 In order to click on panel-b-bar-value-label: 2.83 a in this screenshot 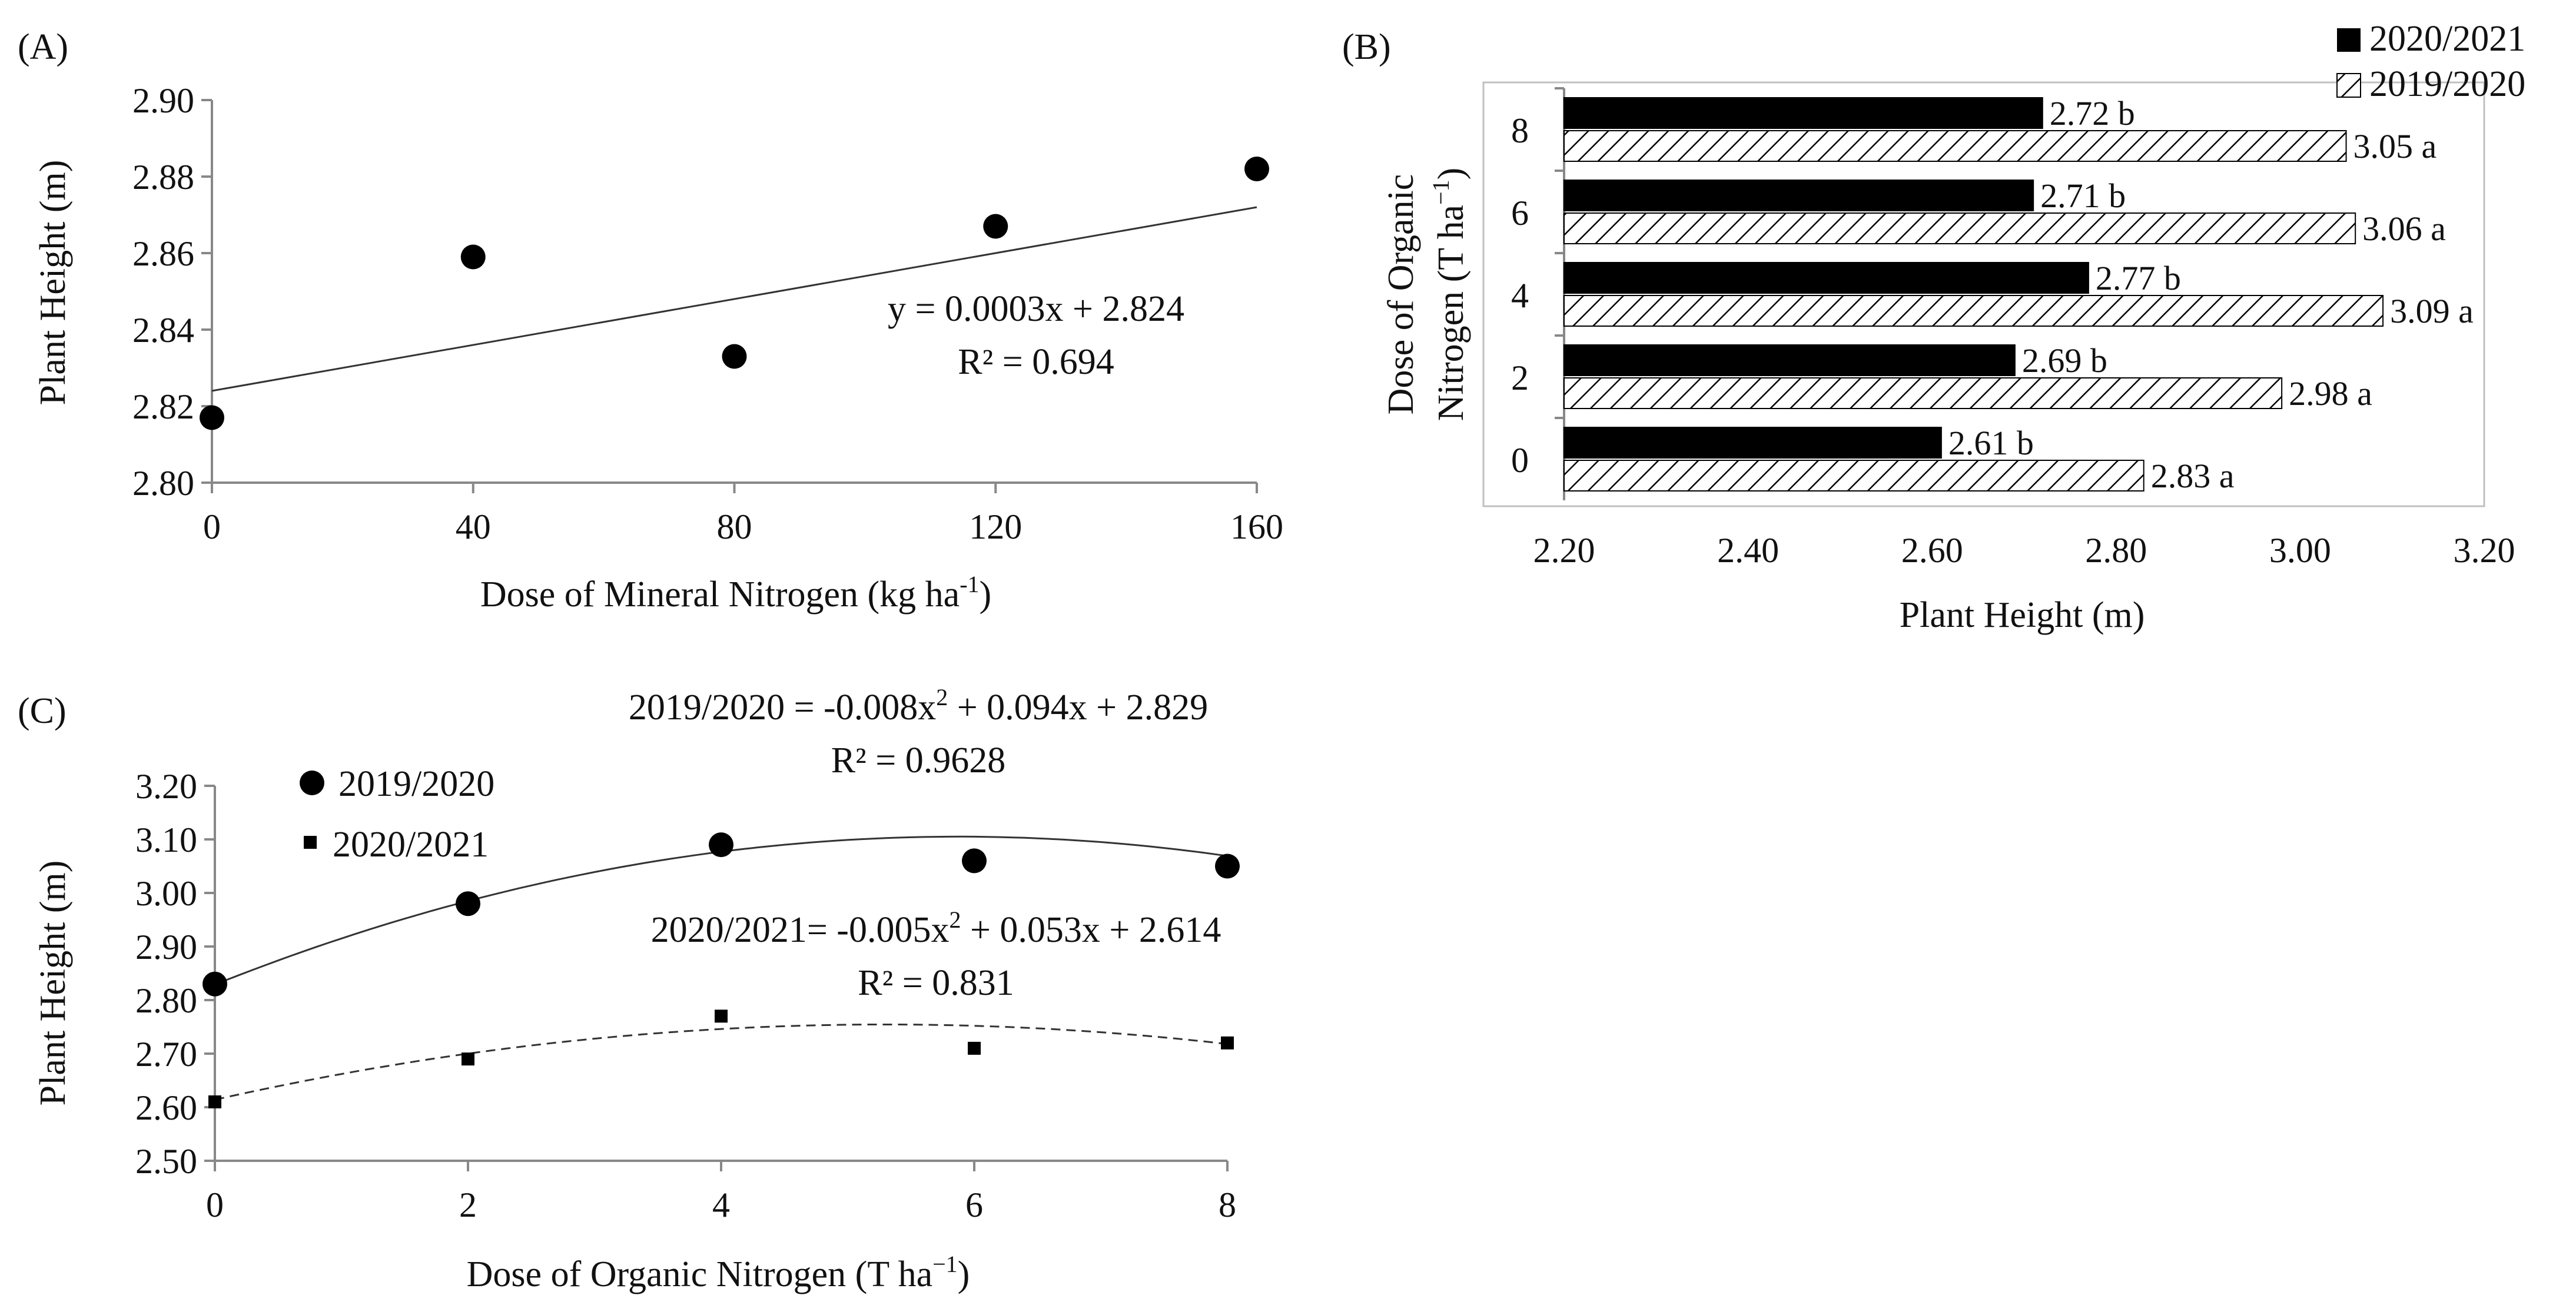, I will do `click(2193, 476)`.